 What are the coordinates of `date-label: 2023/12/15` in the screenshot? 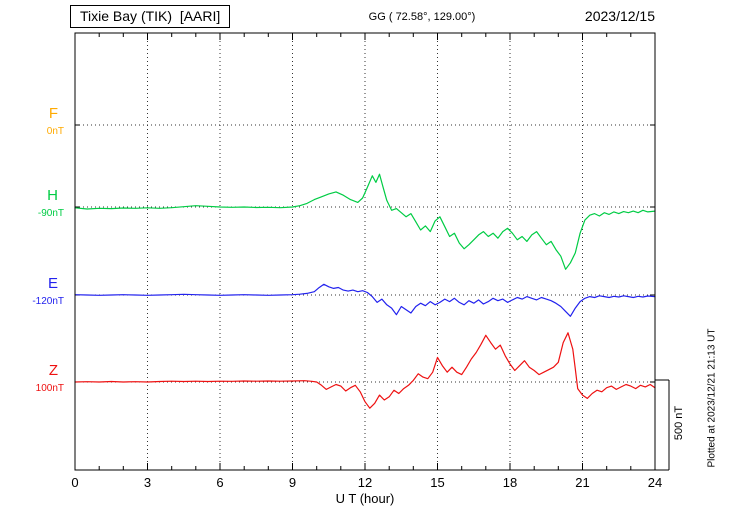 It's located at (619, 16).